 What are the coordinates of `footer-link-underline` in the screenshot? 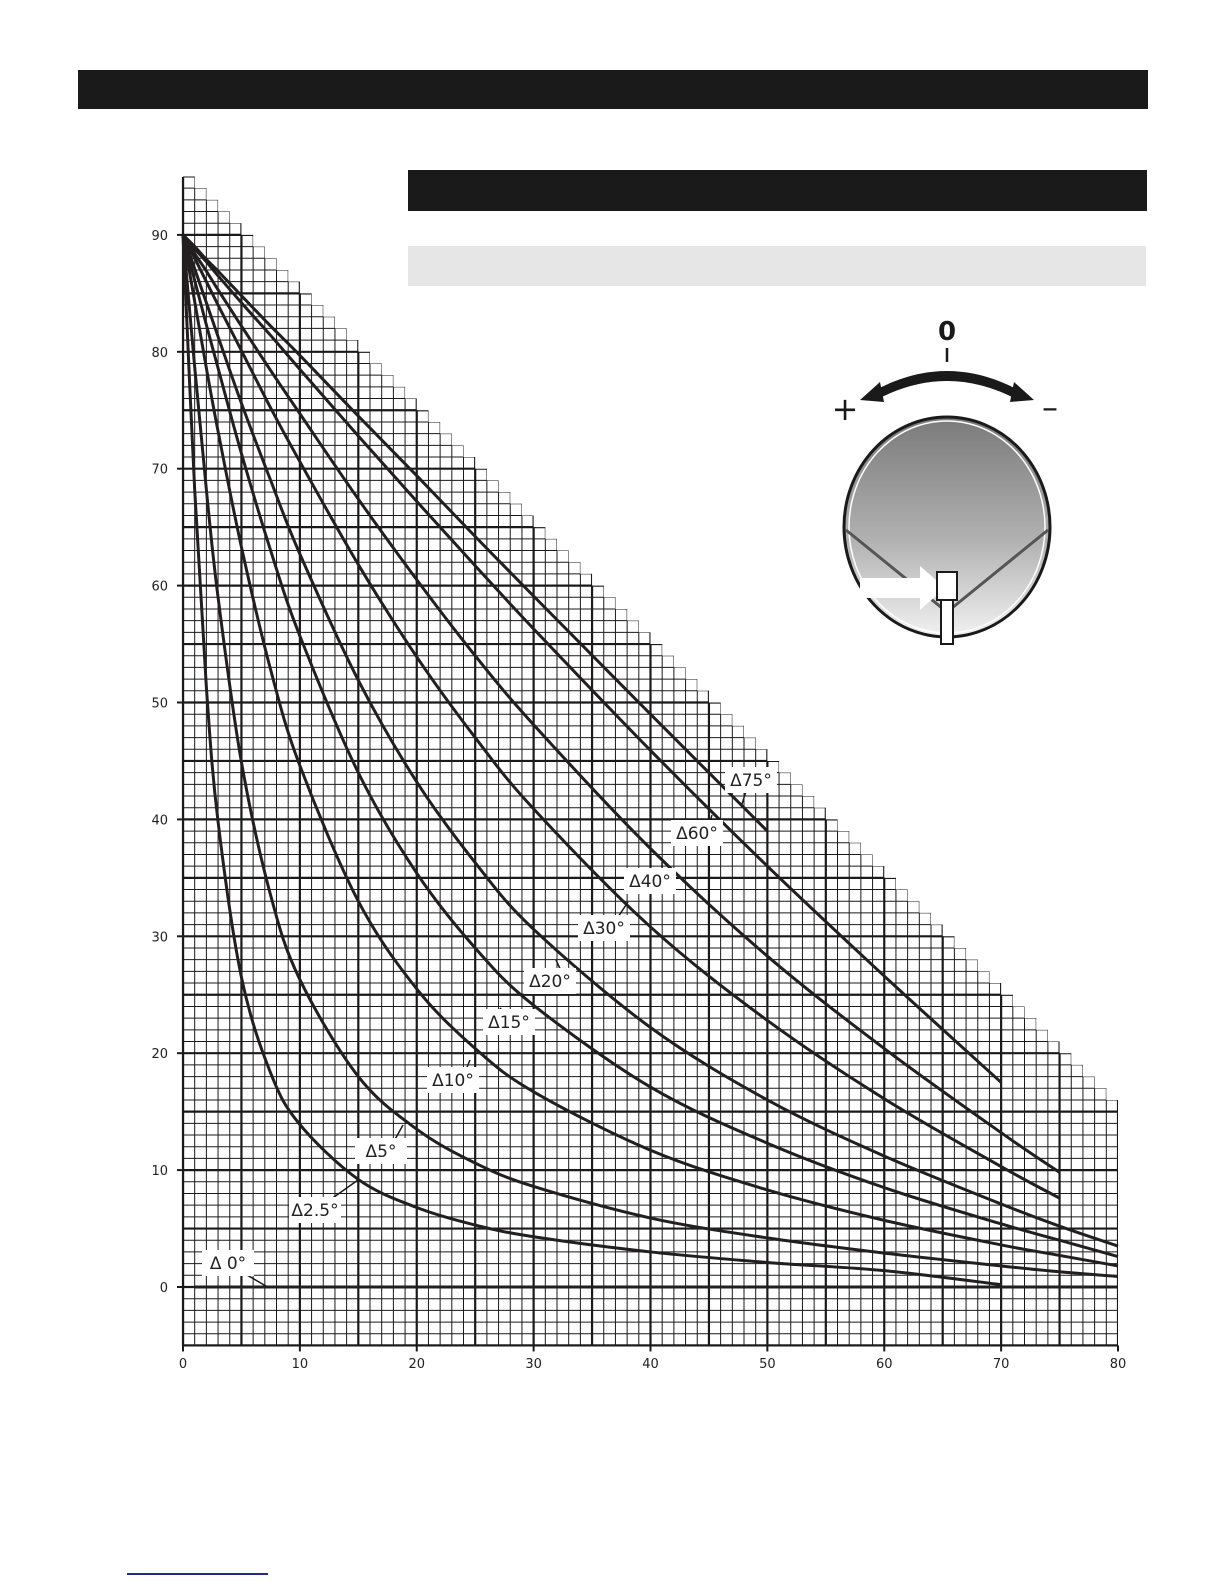 It's located at (197, 1574).